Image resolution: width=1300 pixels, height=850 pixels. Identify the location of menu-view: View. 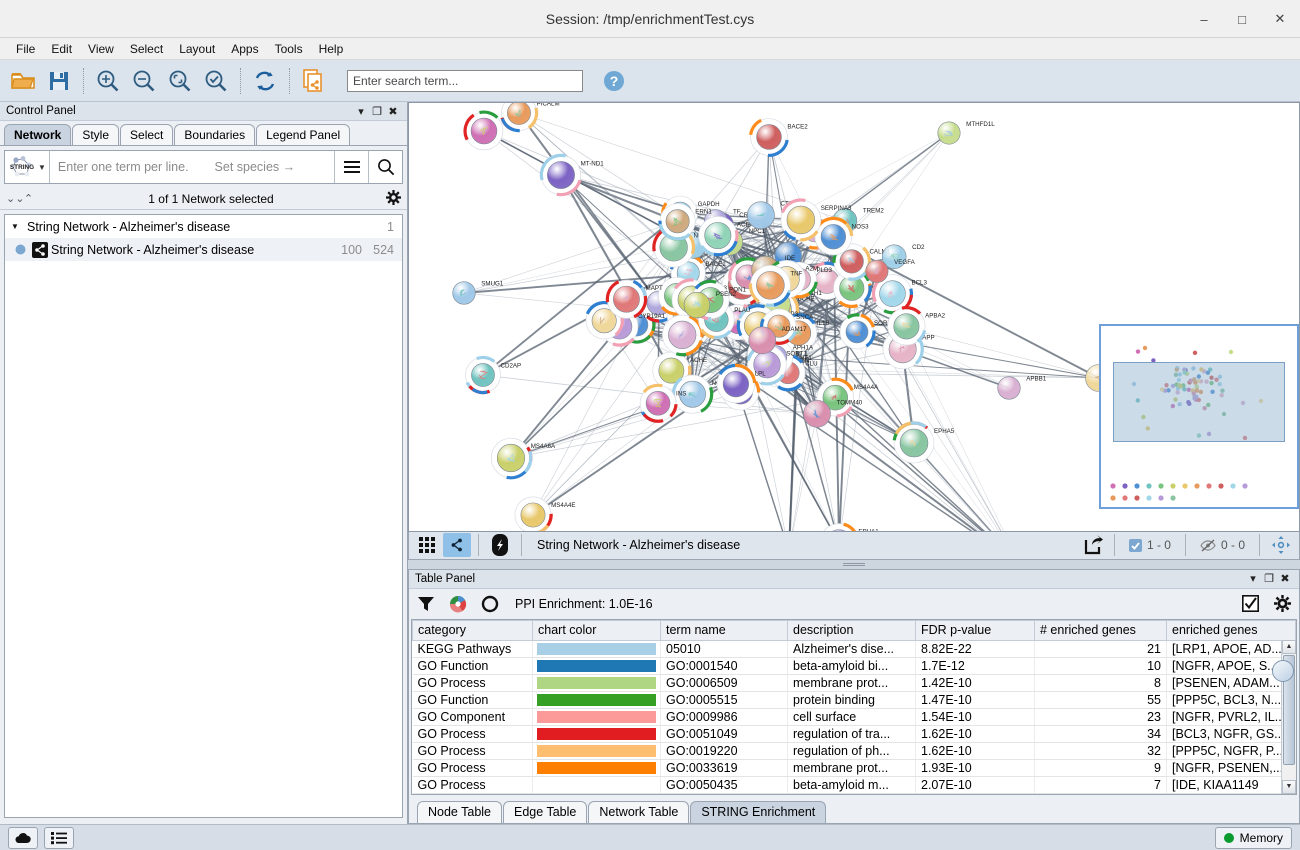
(101, 48).